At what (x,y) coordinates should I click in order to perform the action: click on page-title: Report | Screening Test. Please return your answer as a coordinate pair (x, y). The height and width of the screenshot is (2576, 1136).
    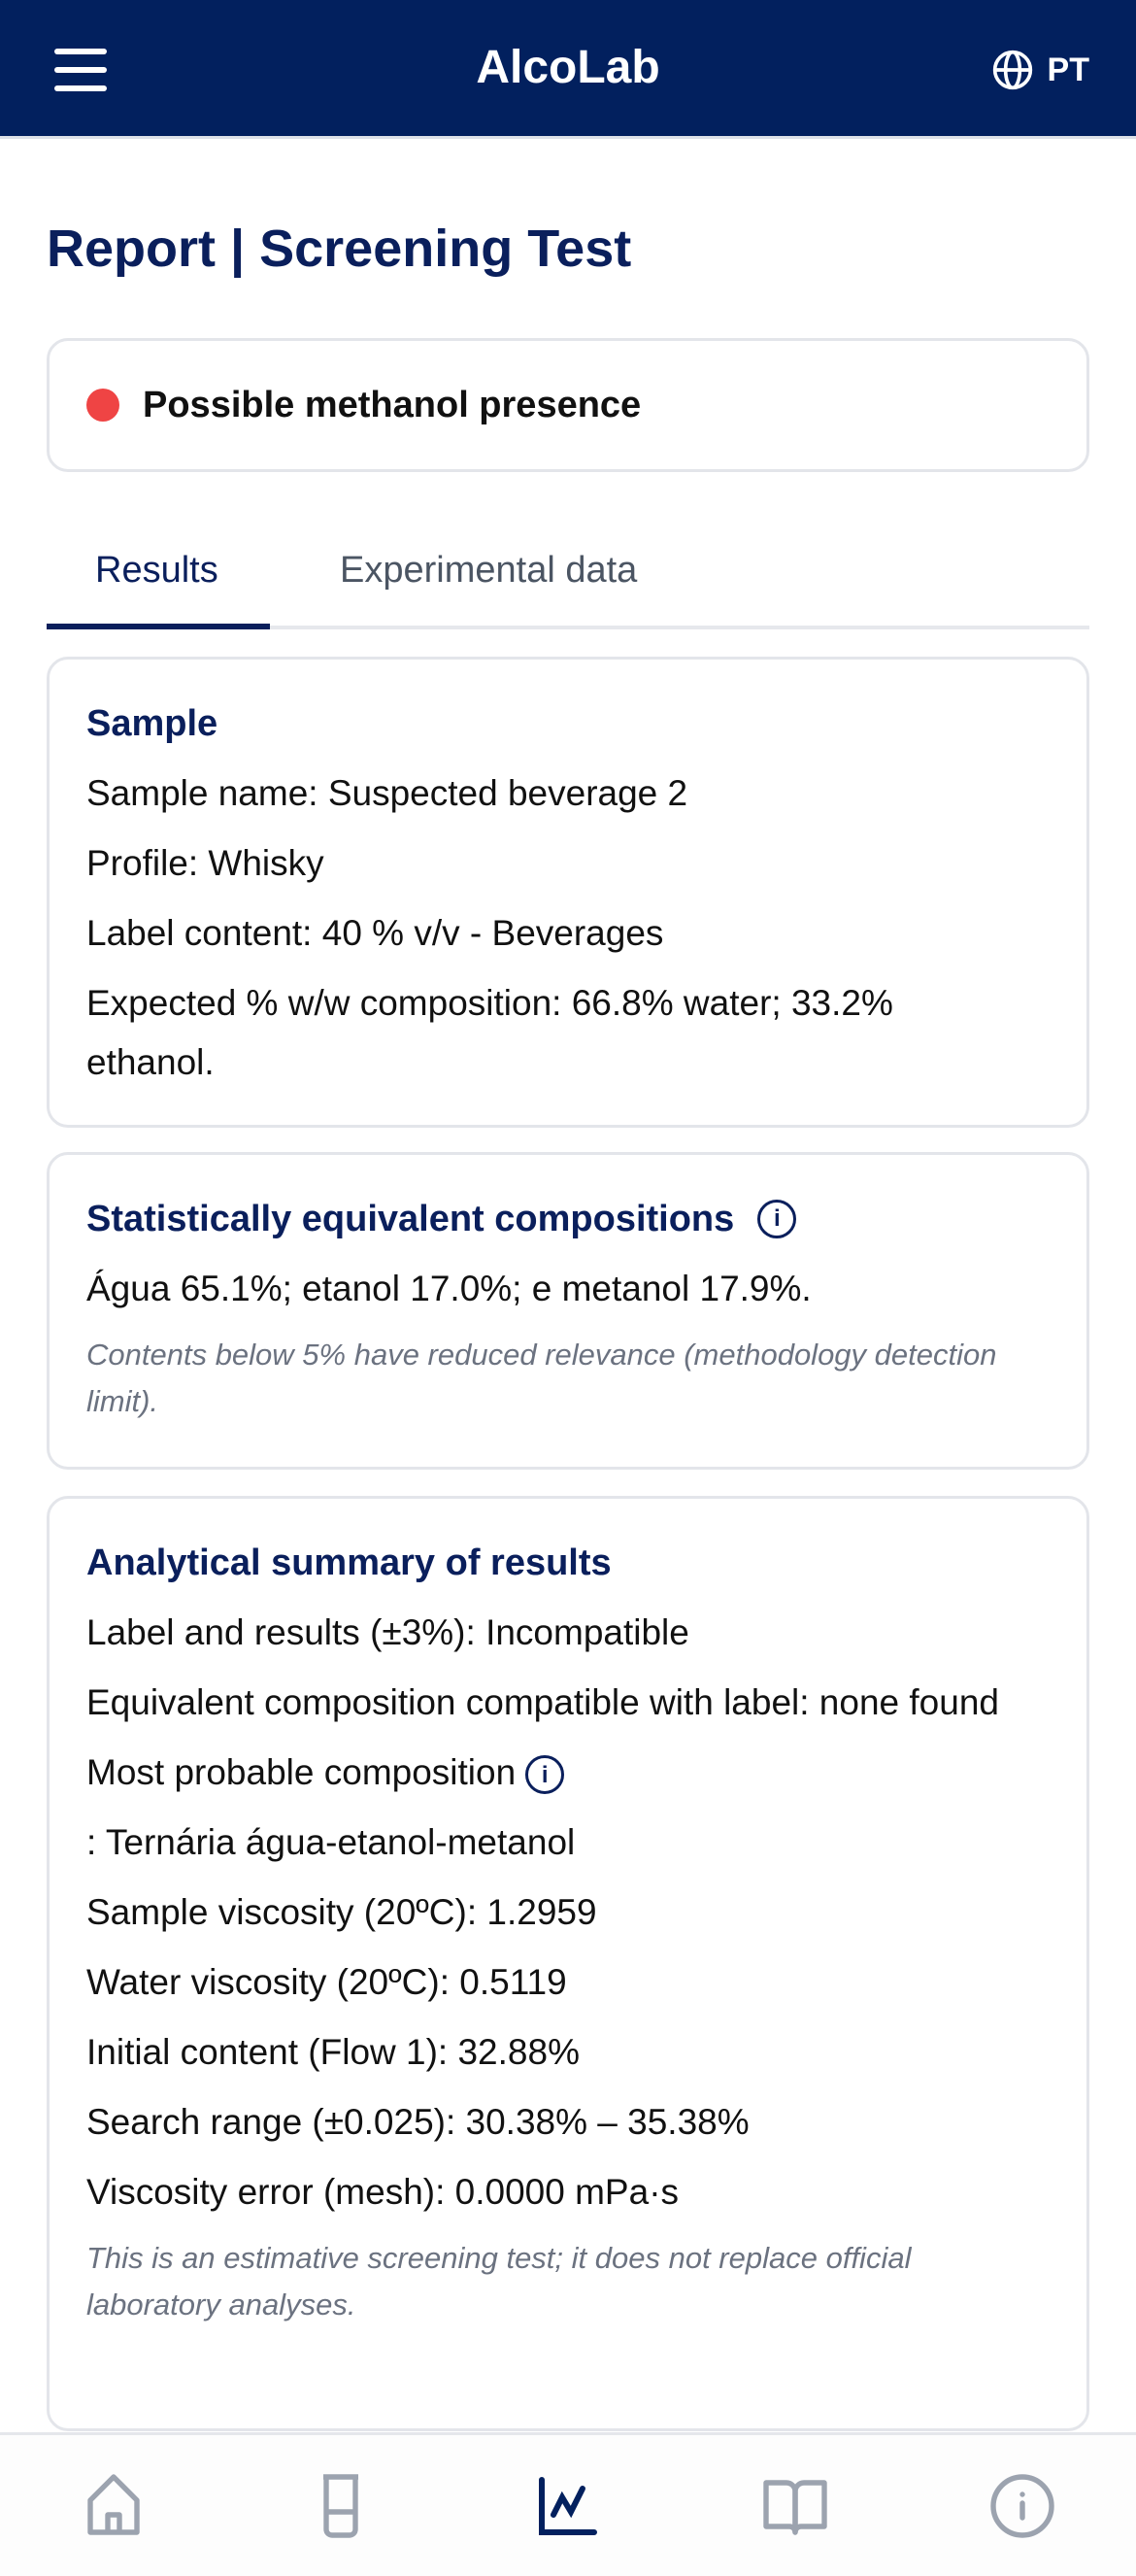
    Looking at the image, I should click on (339, 249).